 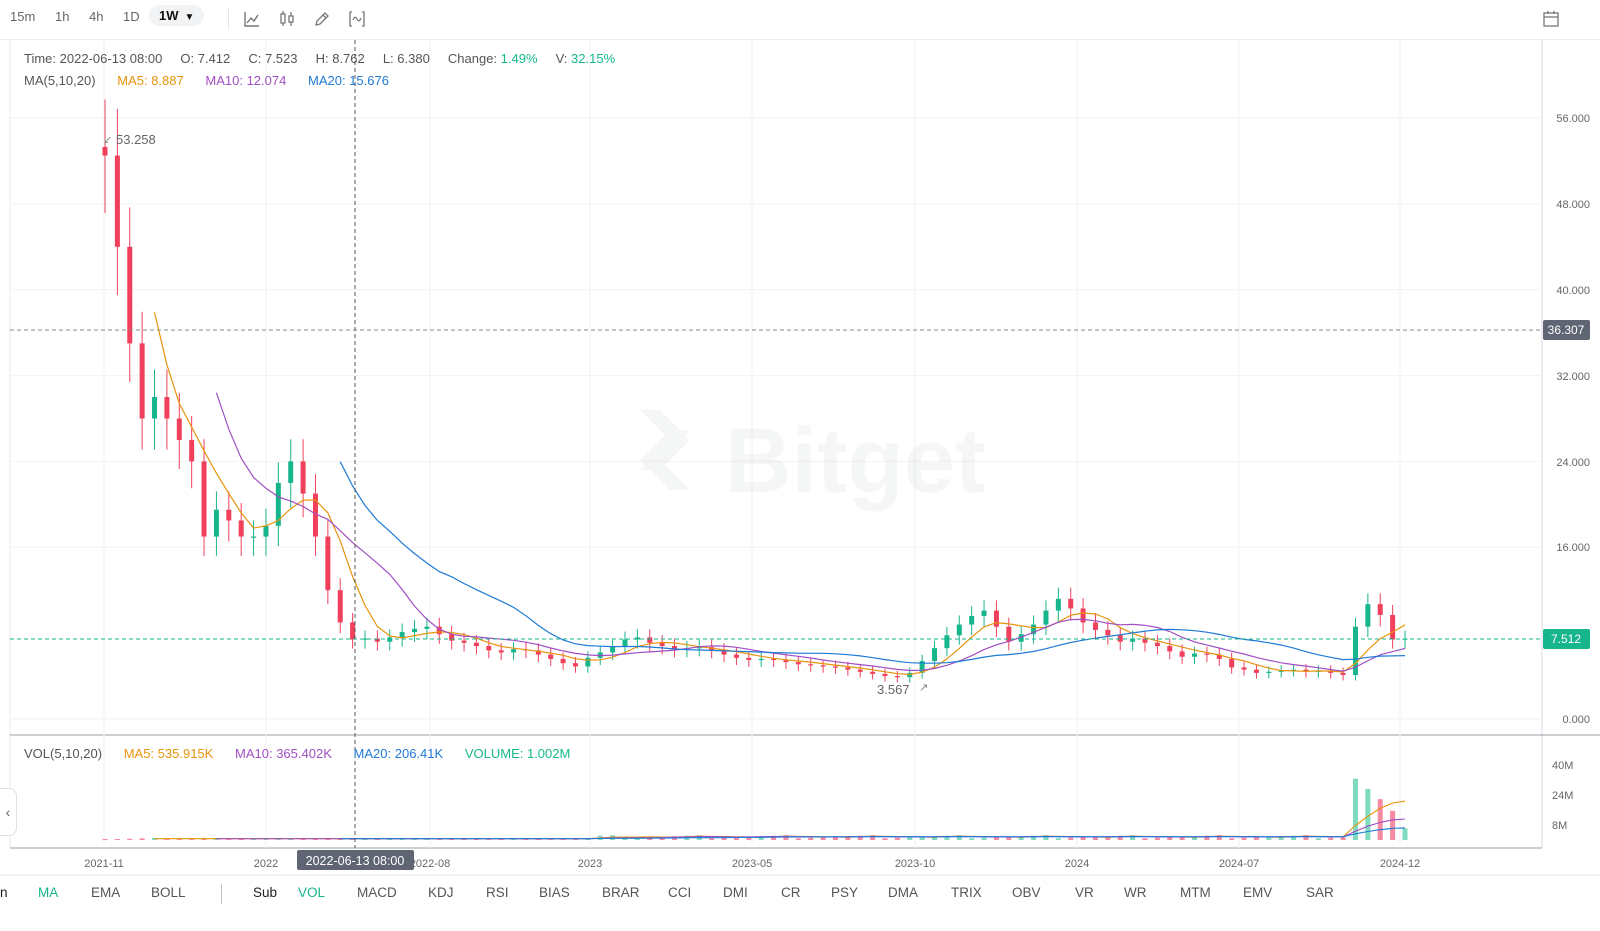 I want to click on indicator-partial: n, so click(x=4, y=892).